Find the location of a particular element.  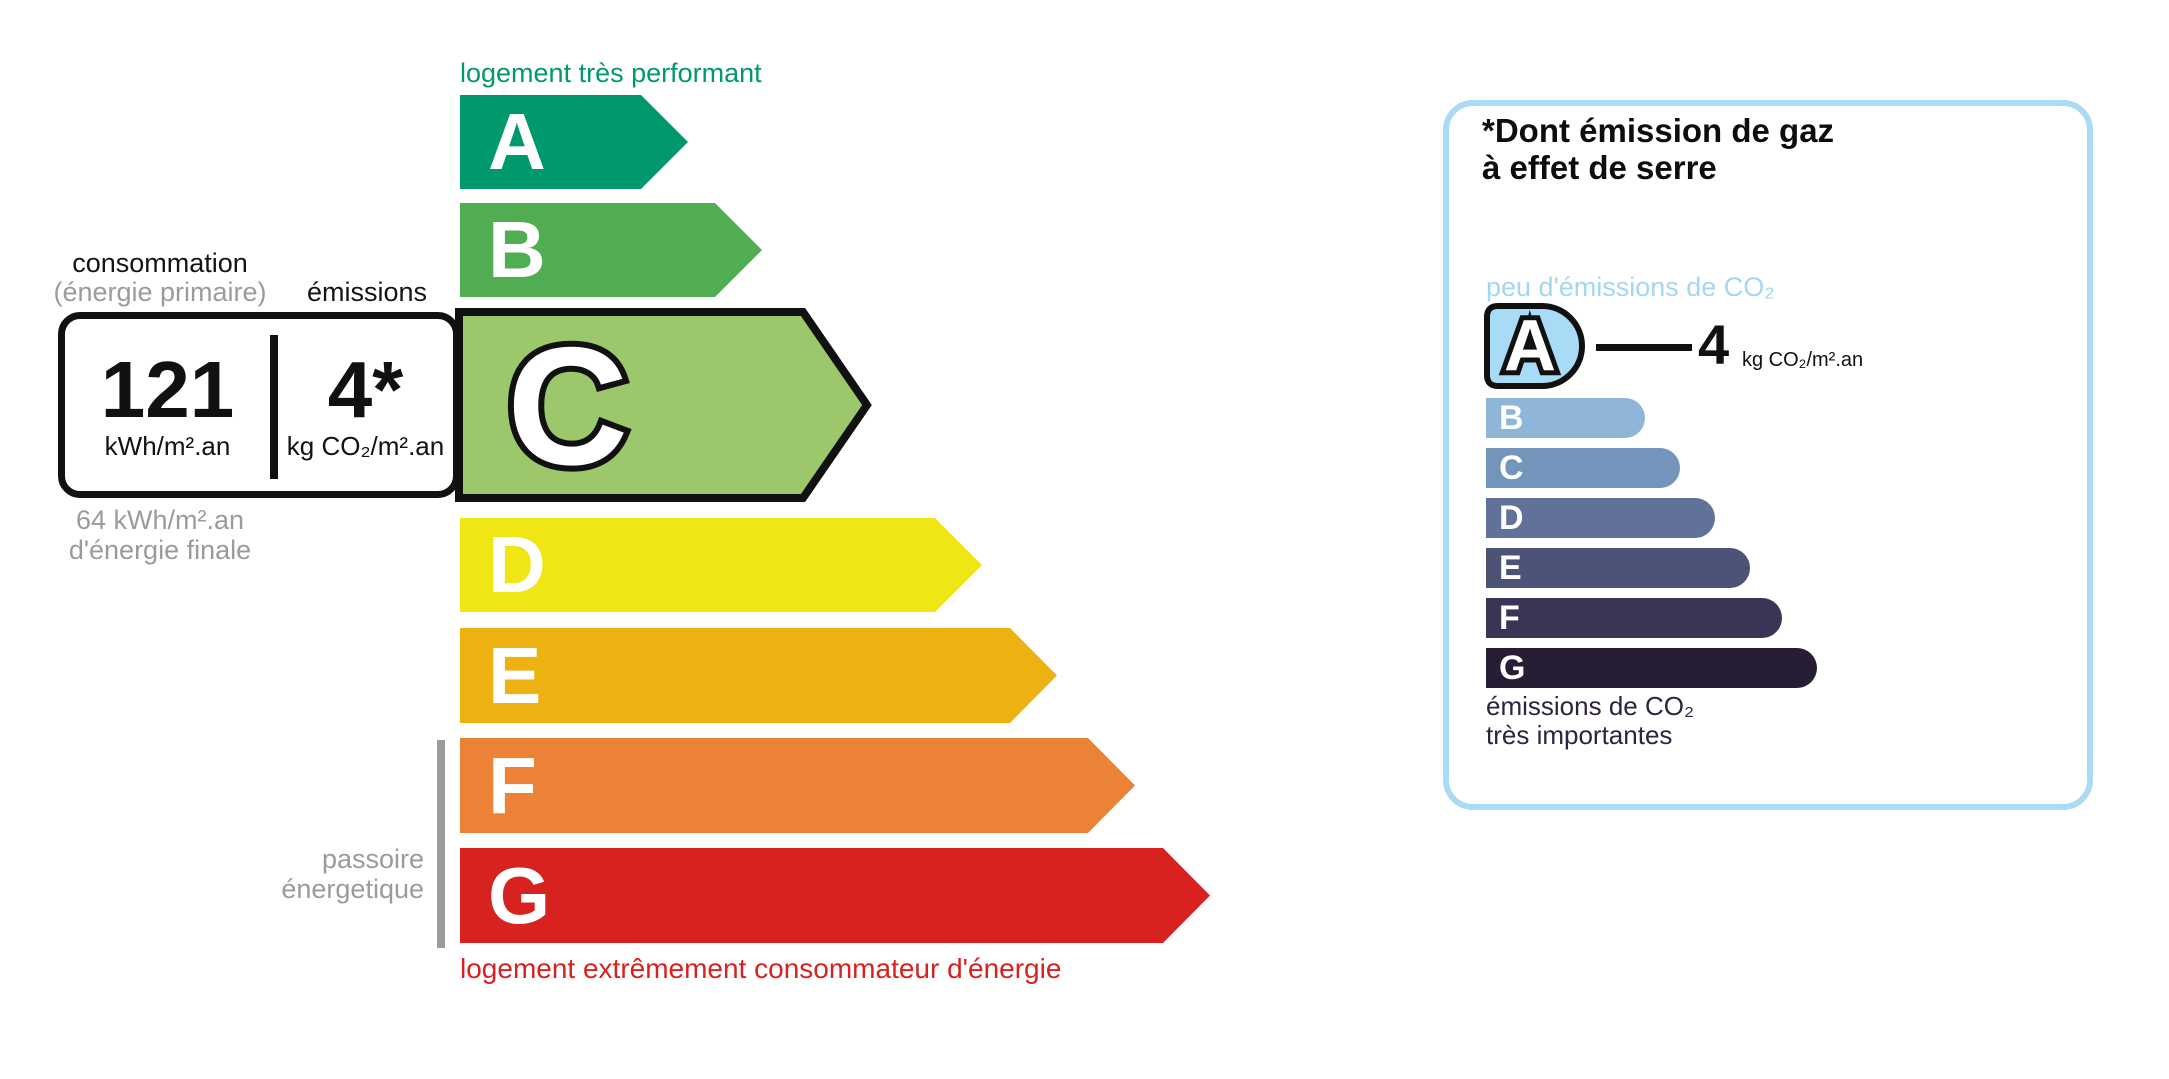

emissions-label: émissions is located at coordinates (367, 292).